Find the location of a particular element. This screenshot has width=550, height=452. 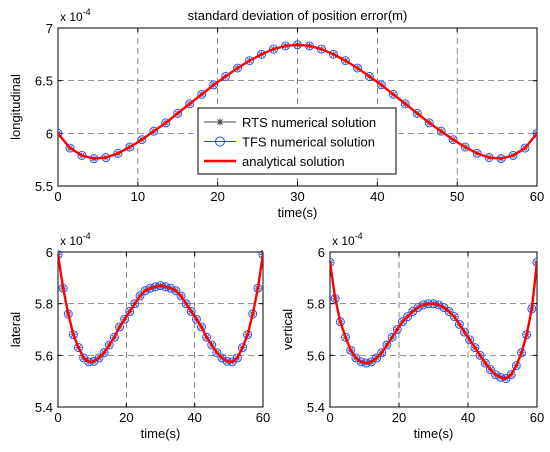

legend-marker-circle is located at coordinates (220, 141).